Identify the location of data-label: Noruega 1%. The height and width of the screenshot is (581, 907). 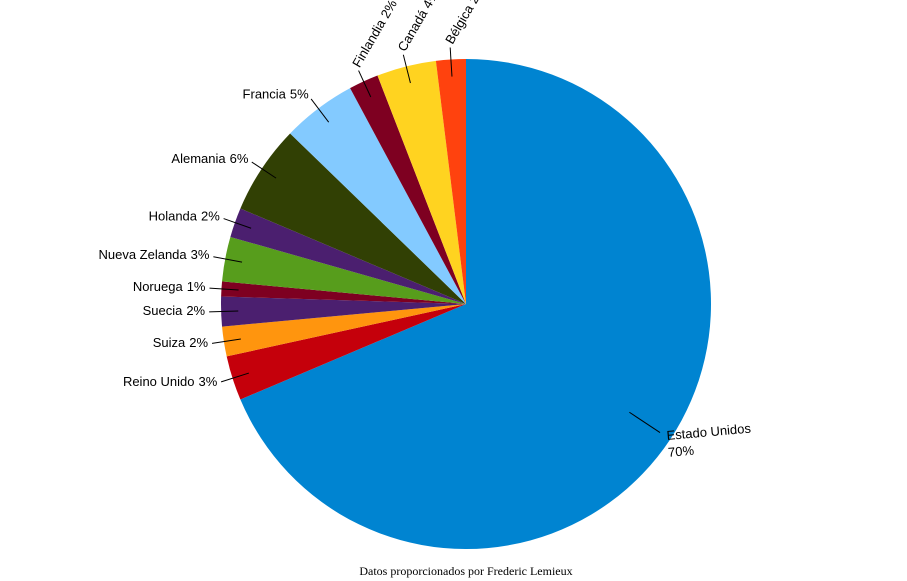
(169, 286).